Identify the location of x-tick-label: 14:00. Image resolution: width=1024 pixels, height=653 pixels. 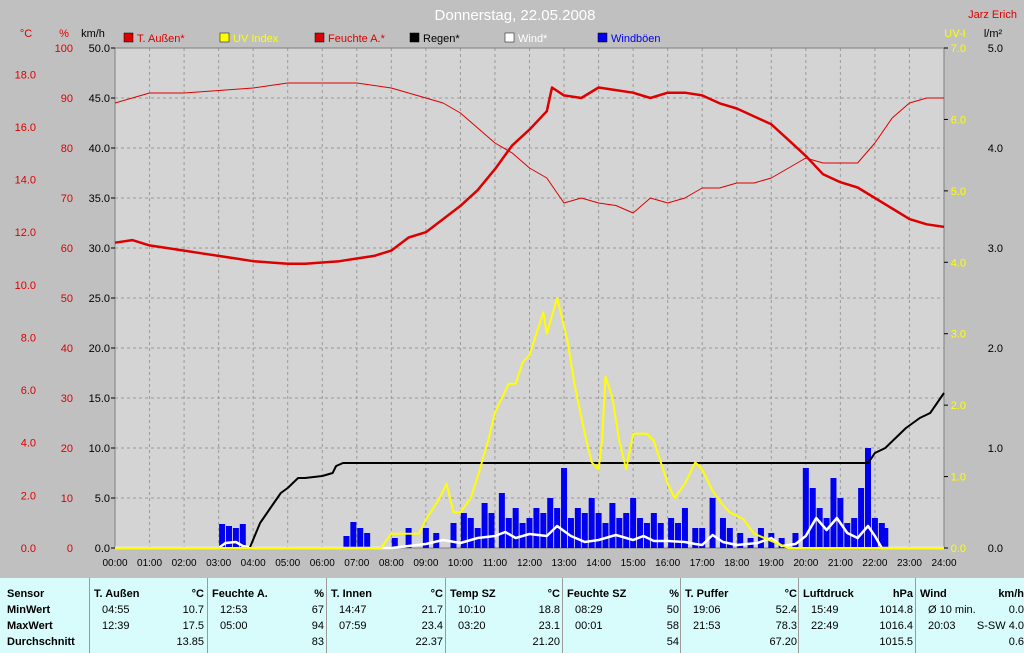
(598, 563).